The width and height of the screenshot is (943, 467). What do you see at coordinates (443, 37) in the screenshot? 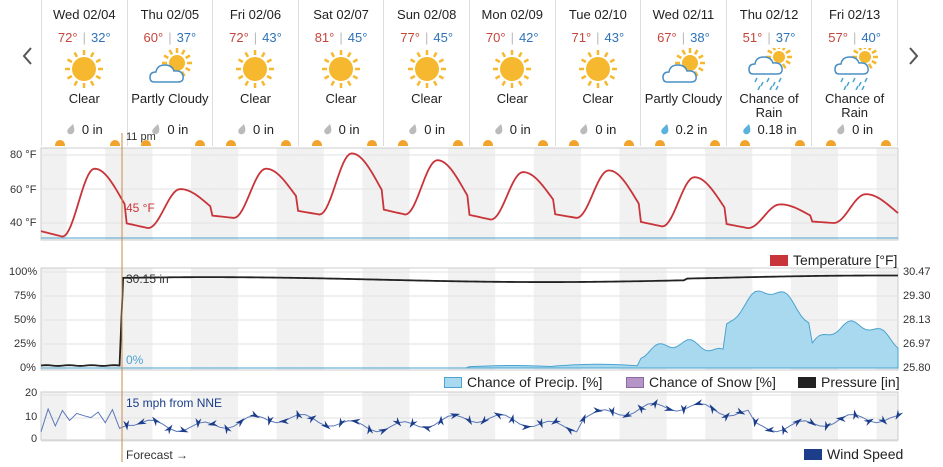
I see `day-low-temp: 45°` at bounding box center [443, 37].